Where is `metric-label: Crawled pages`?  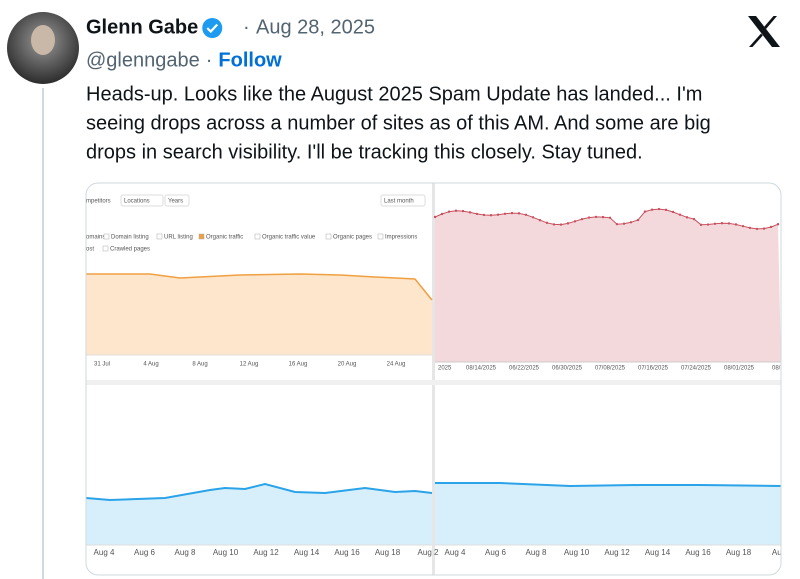 metric-label: Crawled pages is located at coordinates (130, 250).